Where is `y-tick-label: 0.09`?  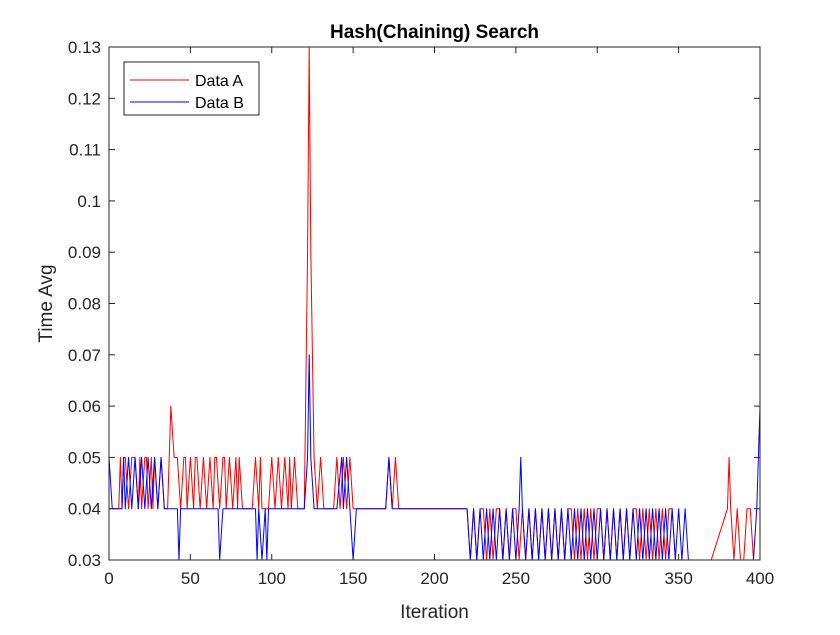 y-tick-label: 0.09 is located at coordinates (84, 252).